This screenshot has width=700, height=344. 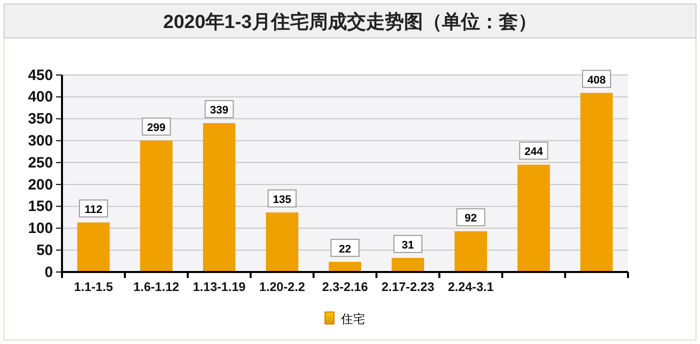 I want to click on data-label: 299, so click(x=156, y=128).